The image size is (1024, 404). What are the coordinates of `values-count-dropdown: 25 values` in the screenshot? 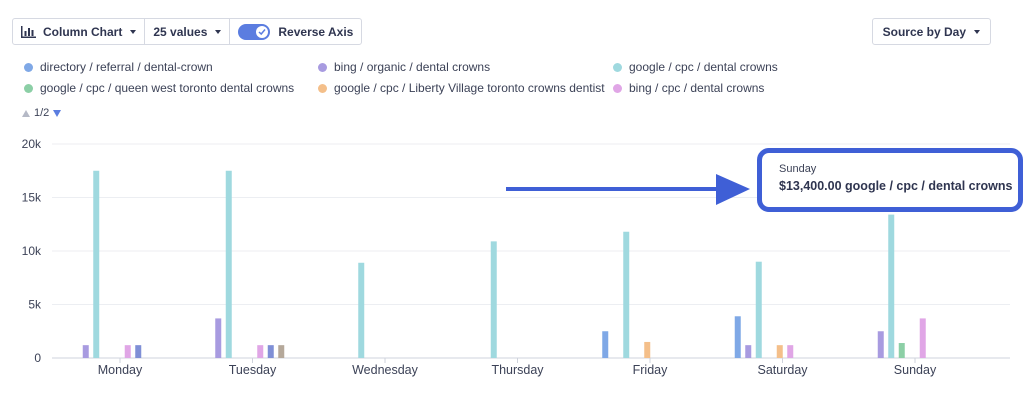 It's located at (187, 31).